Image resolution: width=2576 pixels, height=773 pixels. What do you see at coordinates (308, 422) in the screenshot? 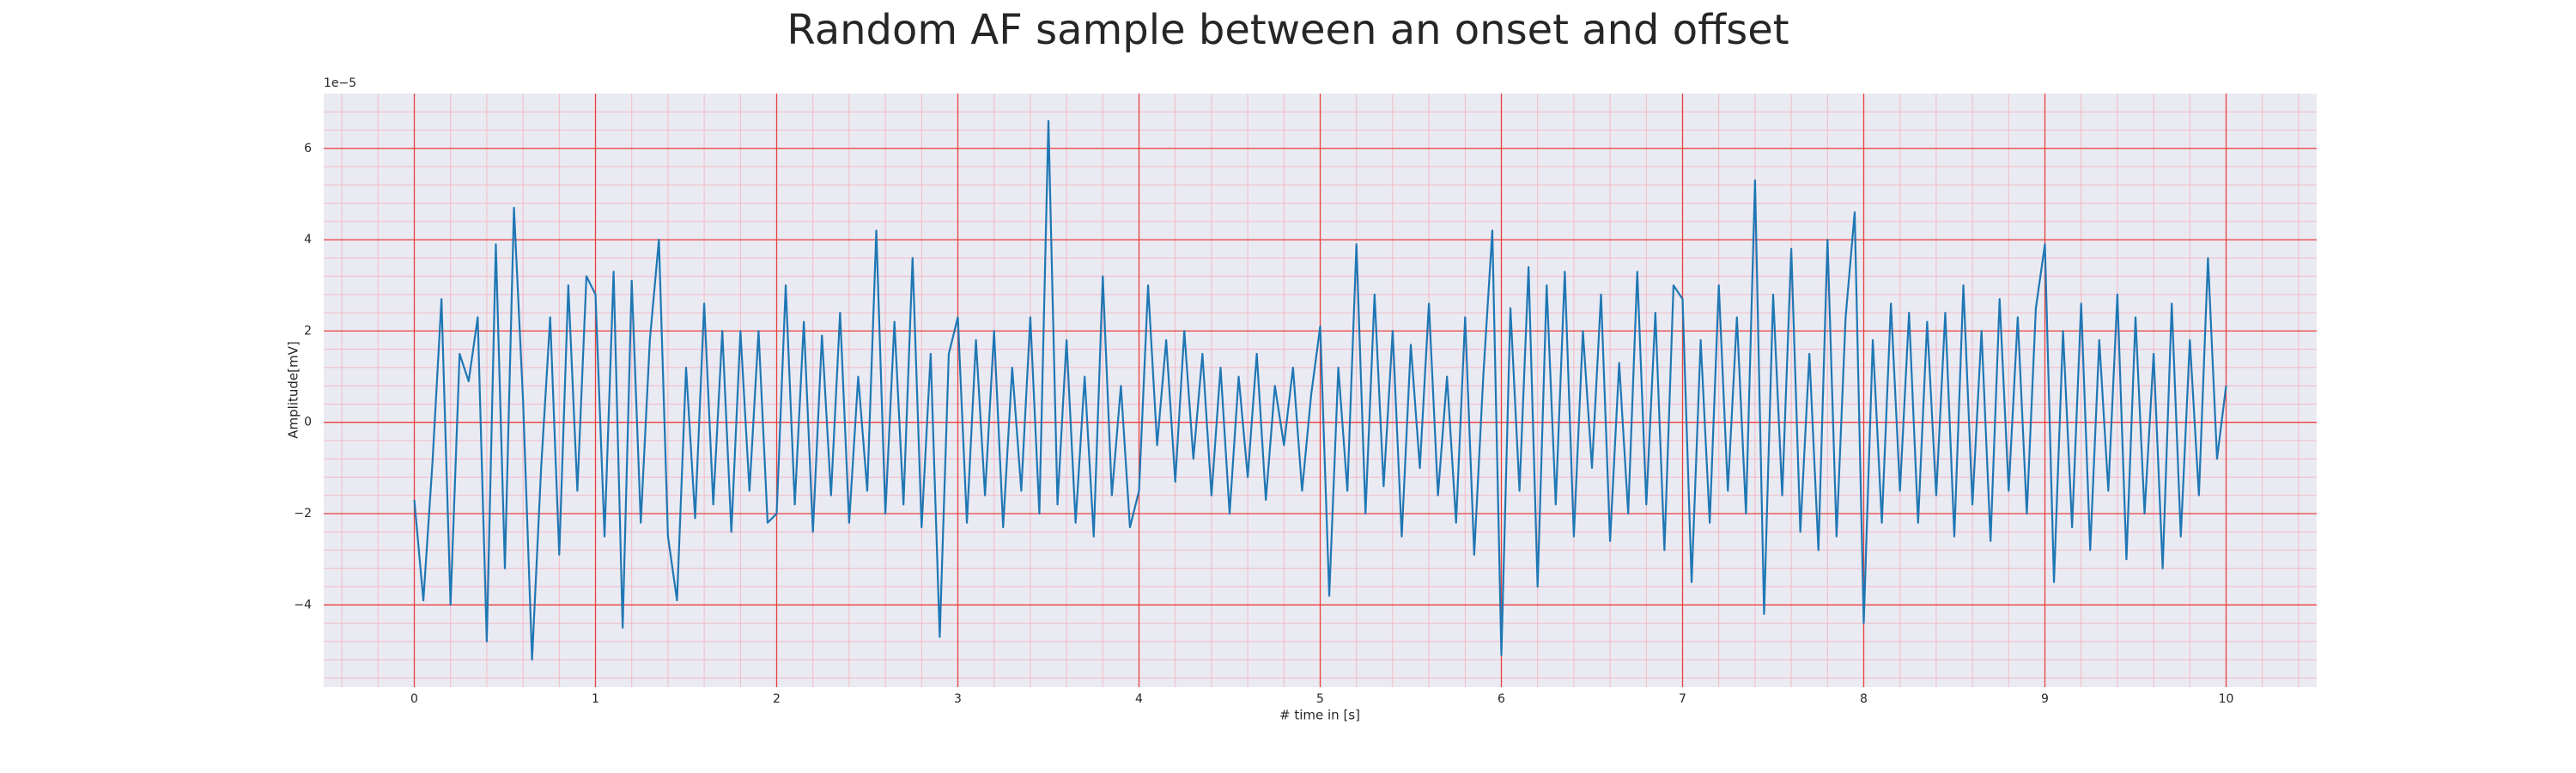
I see `y-tick-label: 0` at bounding box center [308, 422].